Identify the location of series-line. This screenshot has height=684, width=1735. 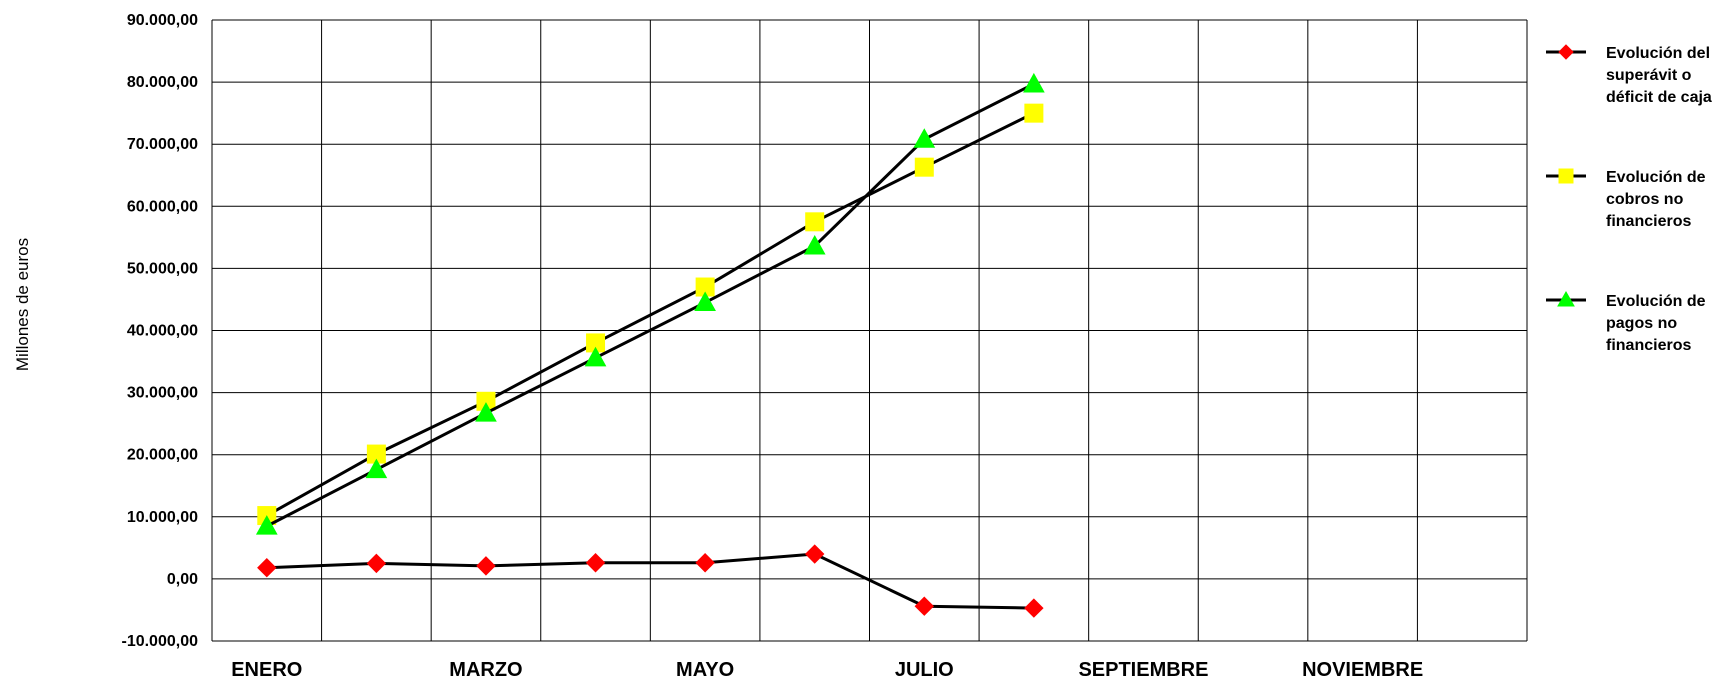
(650, 581).